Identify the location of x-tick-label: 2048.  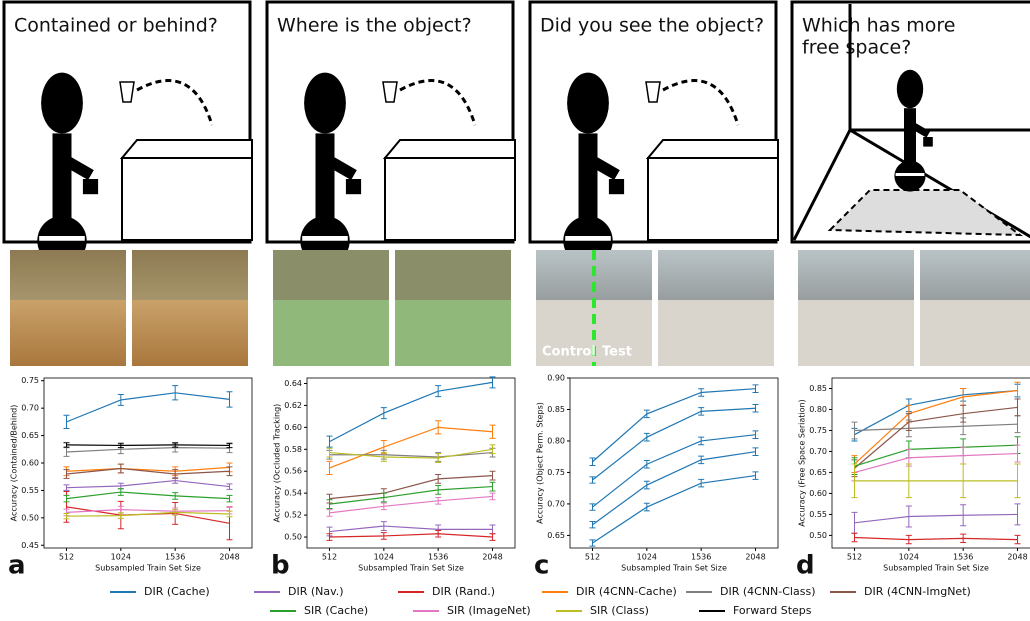
(492, 557).